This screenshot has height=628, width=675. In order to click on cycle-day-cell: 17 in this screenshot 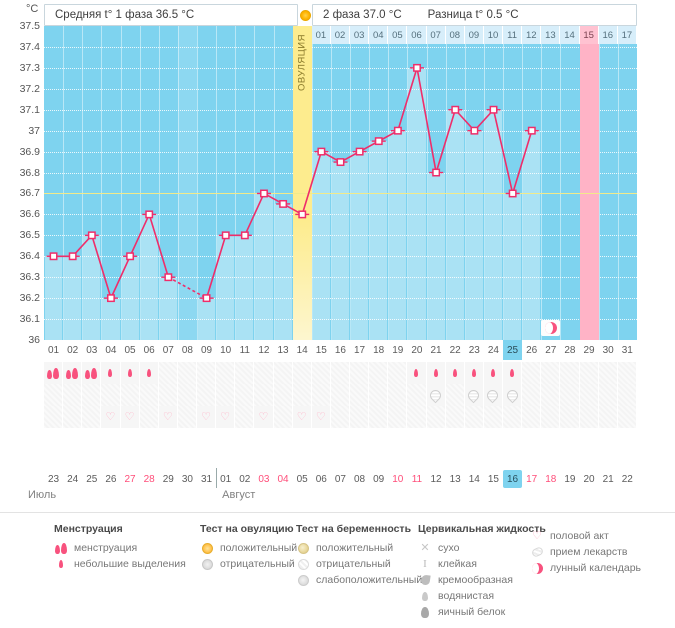, I will do `click(360, 350)`.